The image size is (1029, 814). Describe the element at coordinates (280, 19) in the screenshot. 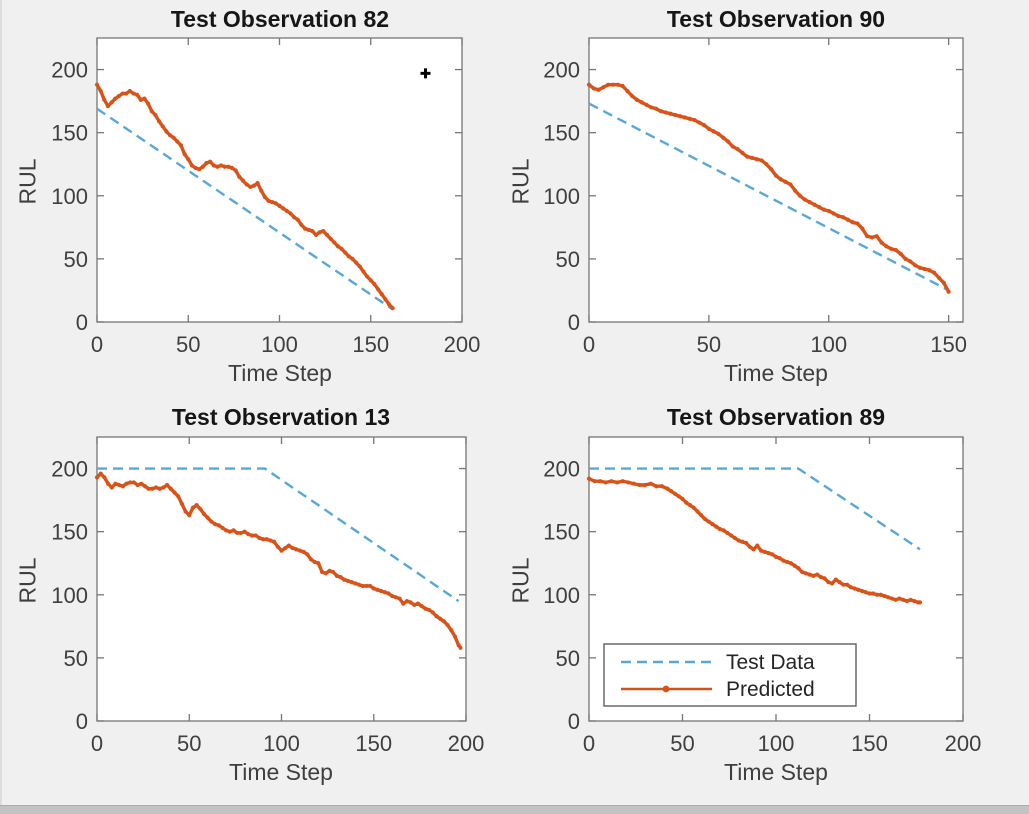

I see `subplot1-title: Test Observation 82` at that location.